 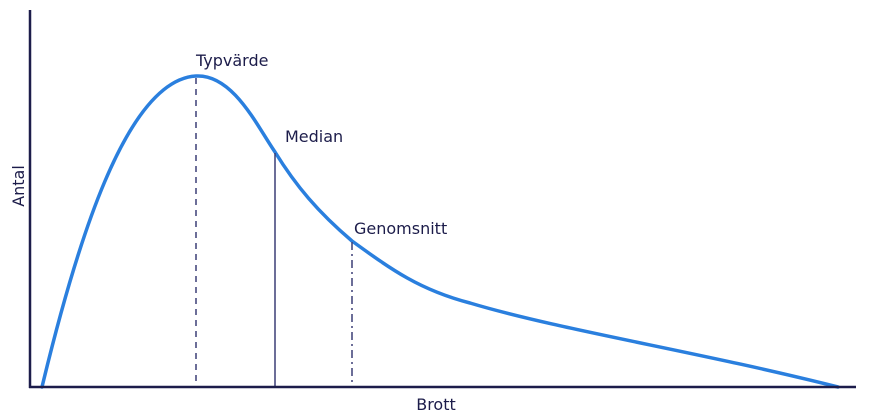 What do you see at coordinates (400, 228) in the screenshot?
I see `mean-label: Genomsnitt` at bounding box center [400, 228].